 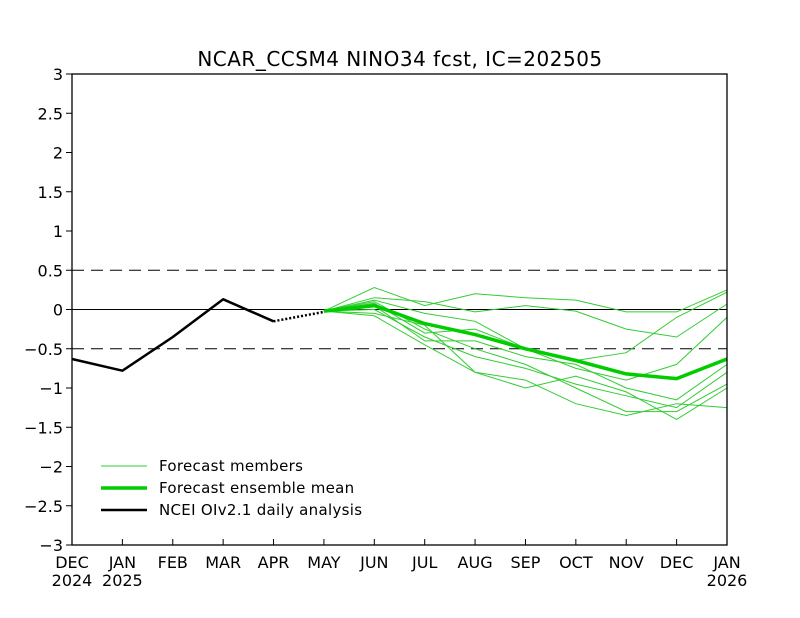 What do you see at coordinates (72, 580) in the screenshot?
I see `x-tick-year-label: 2024` at bounding box center [72, 580].